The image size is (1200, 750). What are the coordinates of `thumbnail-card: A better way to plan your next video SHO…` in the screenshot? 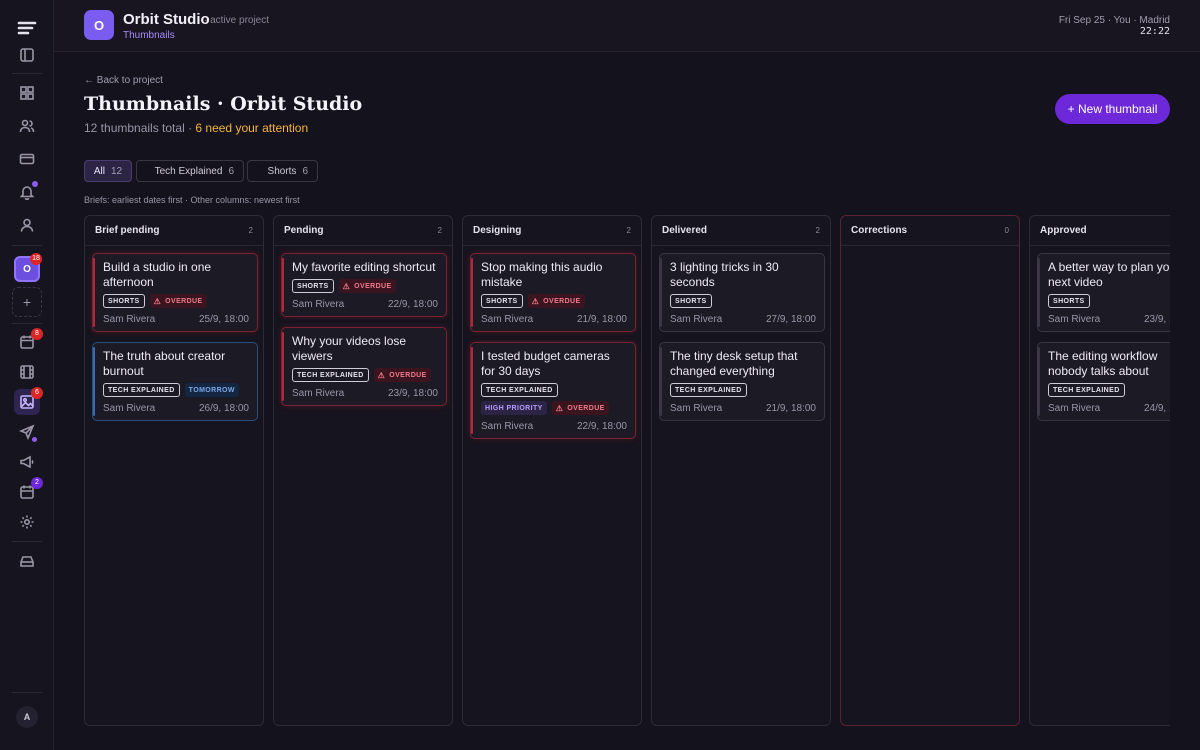 It's located at (1103, 292).